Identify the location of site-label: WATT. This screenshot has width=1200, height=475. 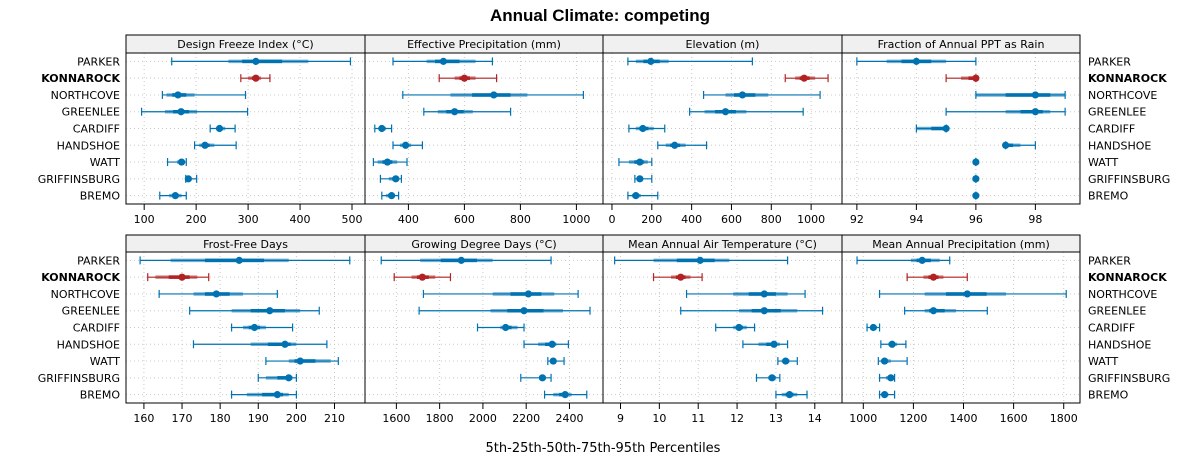
(1103, 361).